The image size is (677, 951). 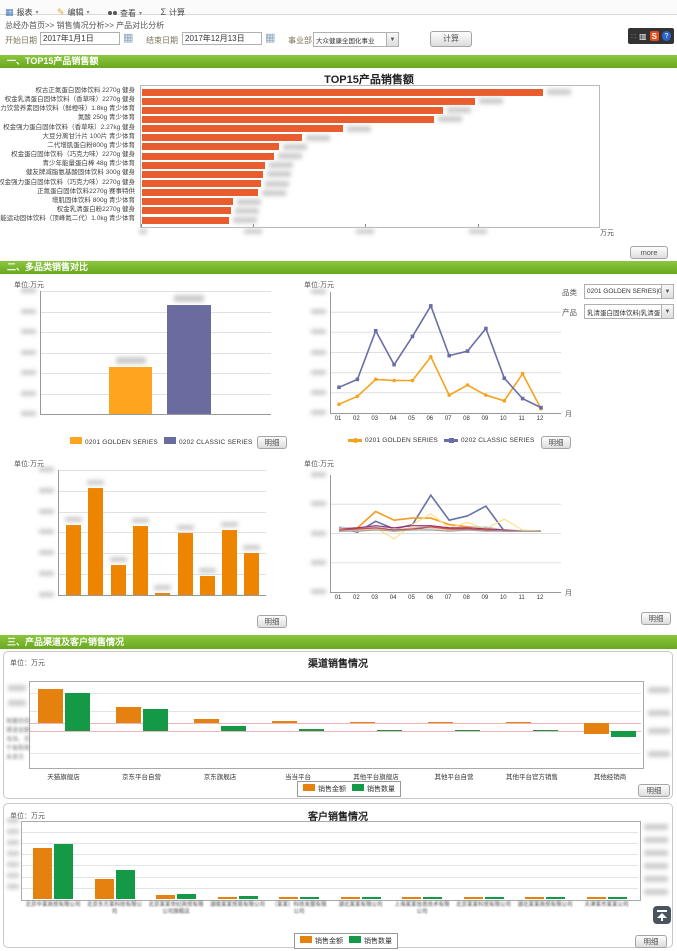 I want to click on section2-header: 二、多品类销售对比, so click(x=338, y=267).